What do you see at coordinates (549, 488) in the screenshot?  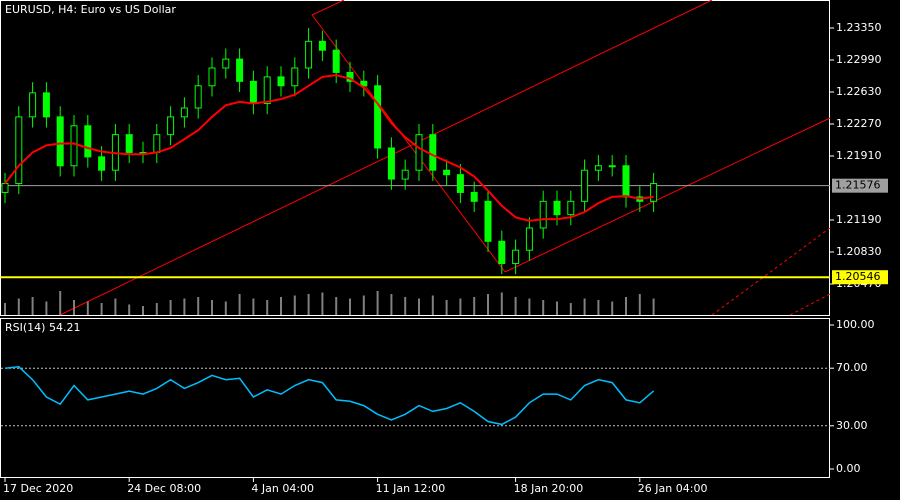 I see `x-tick-label: 18 Jan 20:00` at bounding box center [549, 488].